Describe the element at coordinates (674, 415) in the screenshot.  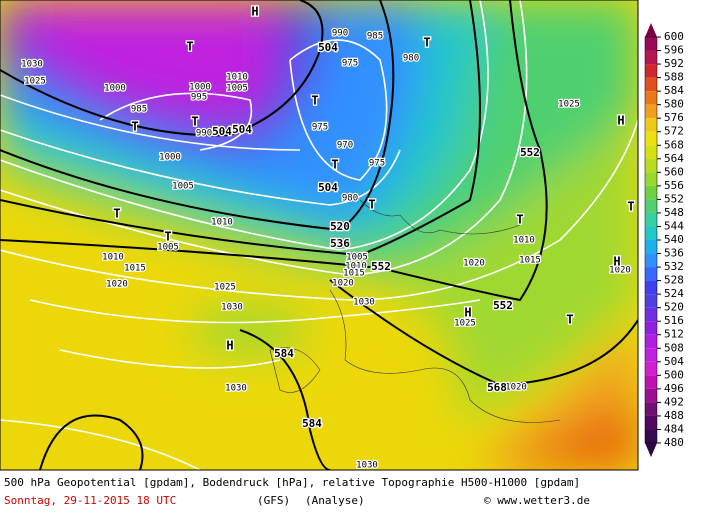
I see `colorbar-tick-label: 488` at that location.